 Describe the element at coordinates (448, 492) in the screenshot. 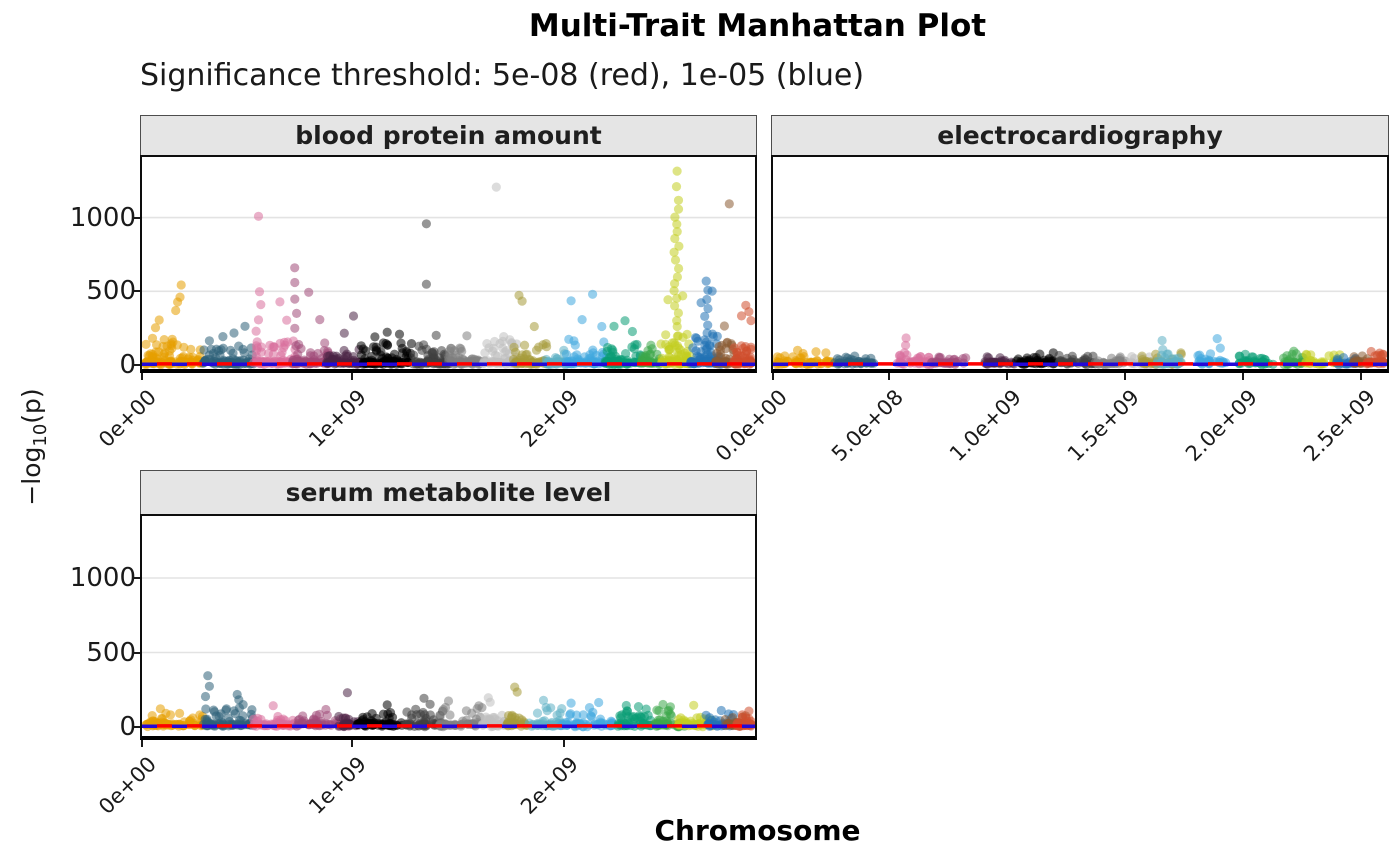

I see `facet-strip-serum-metabolite: serum metabolite level` at that location.